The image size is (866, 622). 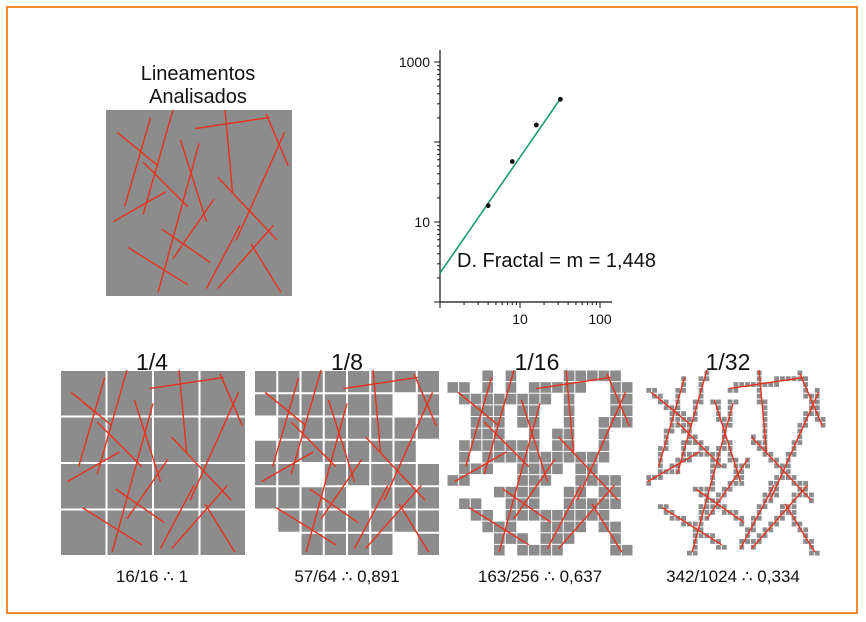 What do you see at coordinates (152, 576) in the screenshot?
I see `ratio-label-1-4: 16/16 ∴ 1` at bounding box center [152, 576].